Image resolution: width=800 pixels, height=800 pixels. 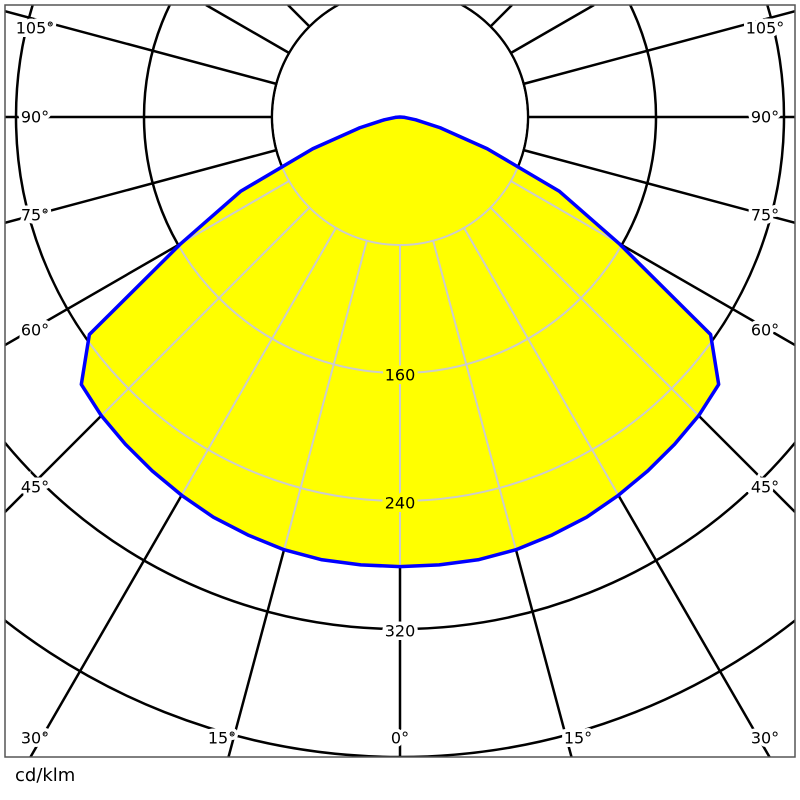 I want to click on radial-tick-label-320: 320, so click(x=400, y=631).